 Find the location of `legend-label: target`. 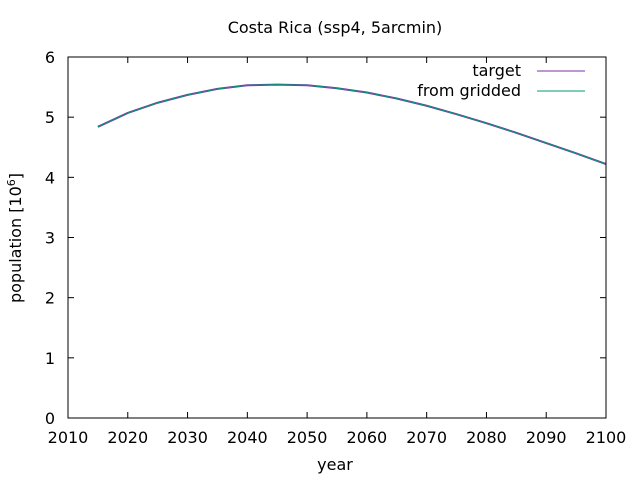

legend-label: target is located at coordinates (496, 70).